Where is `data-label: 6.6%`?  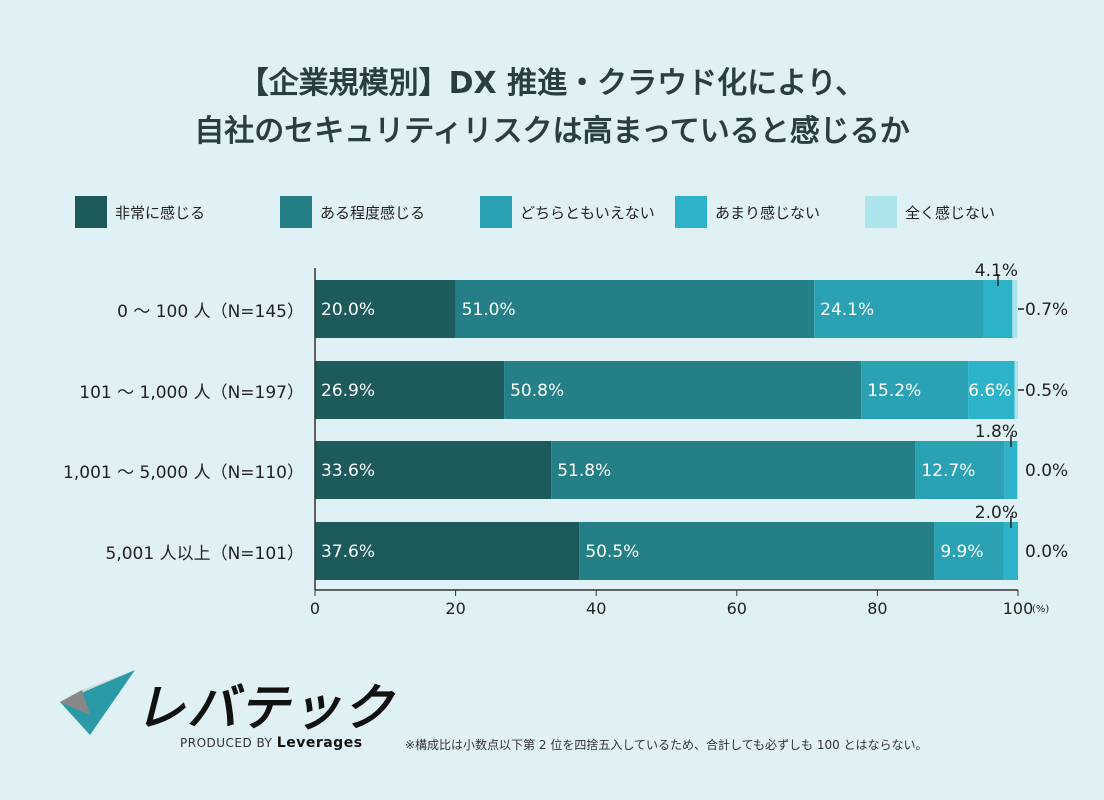 data-label: 6.6% is located at coordinates (989, 391).